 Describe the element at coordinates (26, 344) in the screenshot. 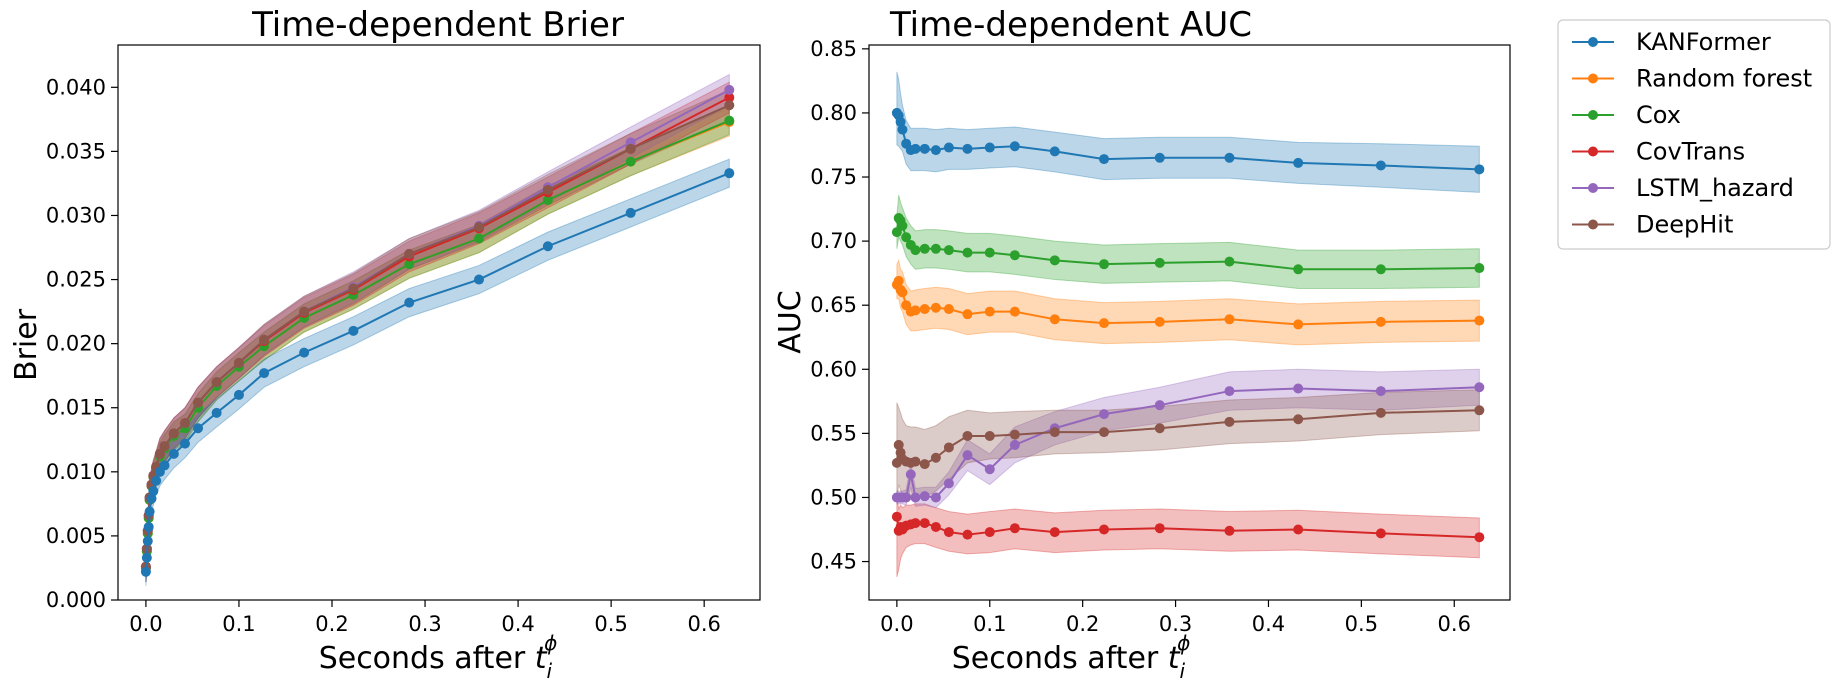

I see `brier-ylabel: Brier` at that location.